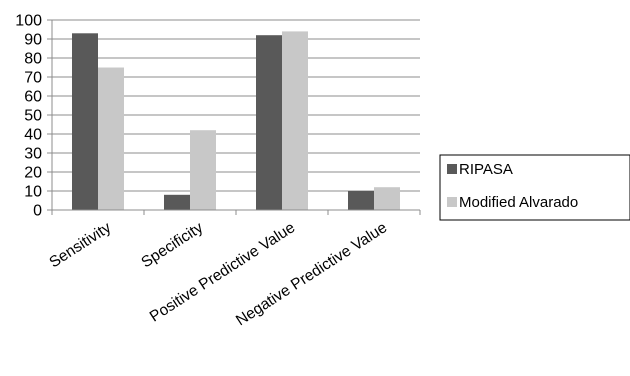 The image size is (630, 376). I want to click on bar-ripasa-positive-predictive-value, so click(269, 123).